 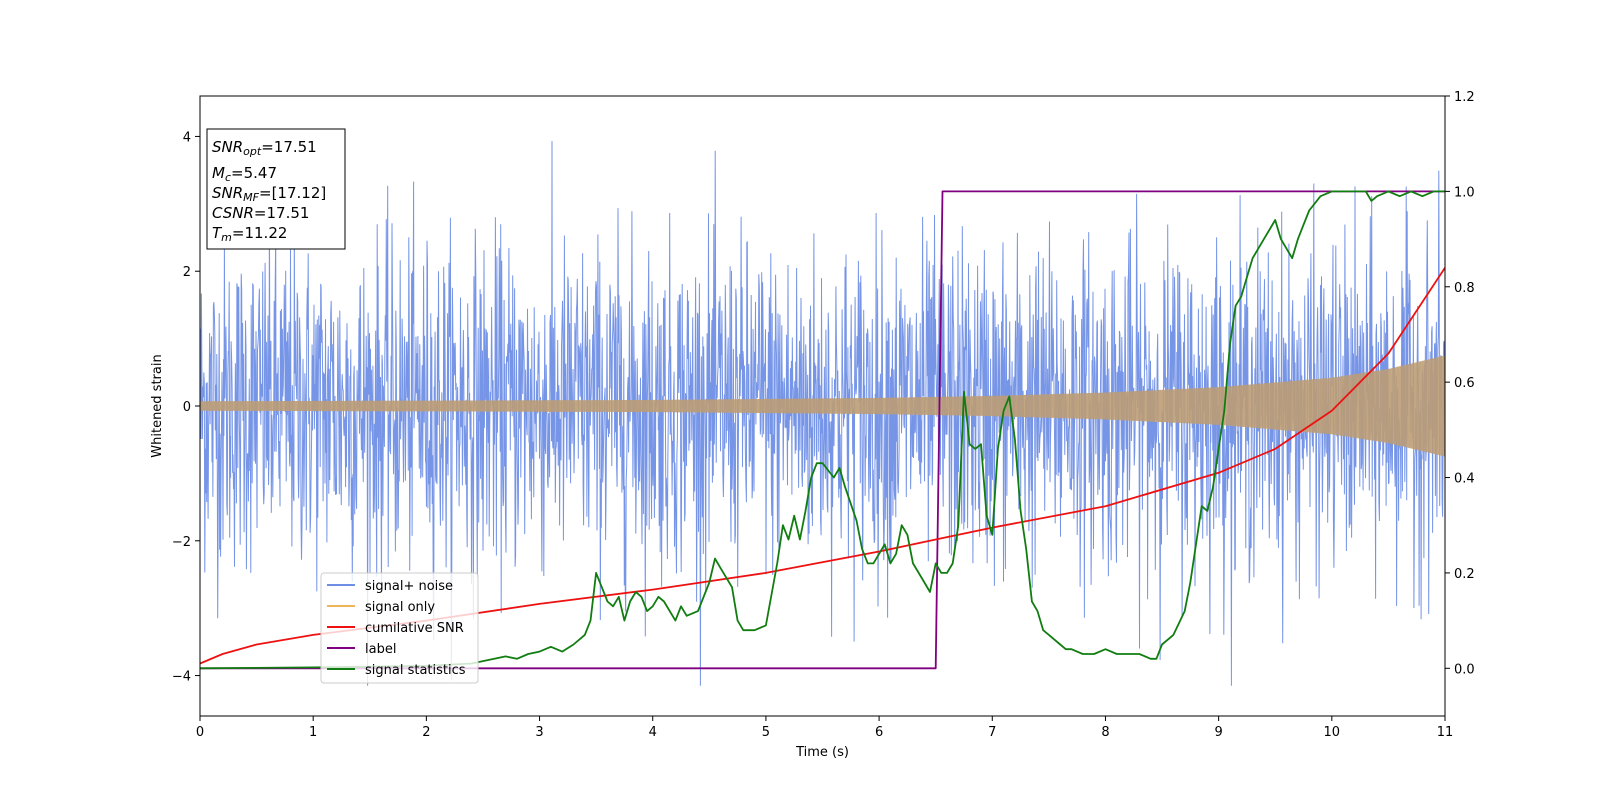 What do you see at coordinates (181, 542) in the screenshot?
I see `y-left-tick-label: −2` at bounding box center [181, 542].